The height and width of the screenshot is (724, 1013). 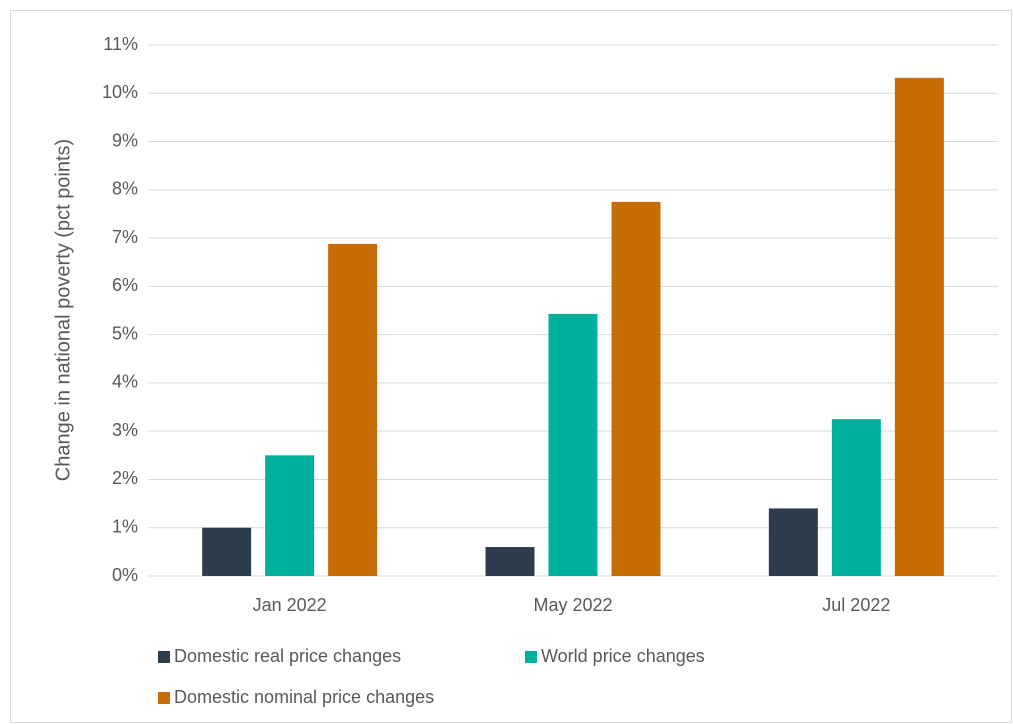 What do you see at coordinates (125, 382) in the screenshot?
I see `y-tick-label: 4%` at bounding box center [125, 382].